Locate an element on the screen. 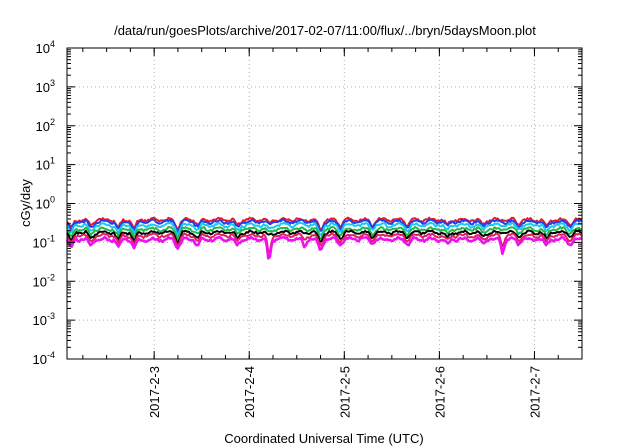 Image resolution: width=640 pixels, height=448 pixels. y-axis-label: cGy/day is located at coordinates (25, 203).